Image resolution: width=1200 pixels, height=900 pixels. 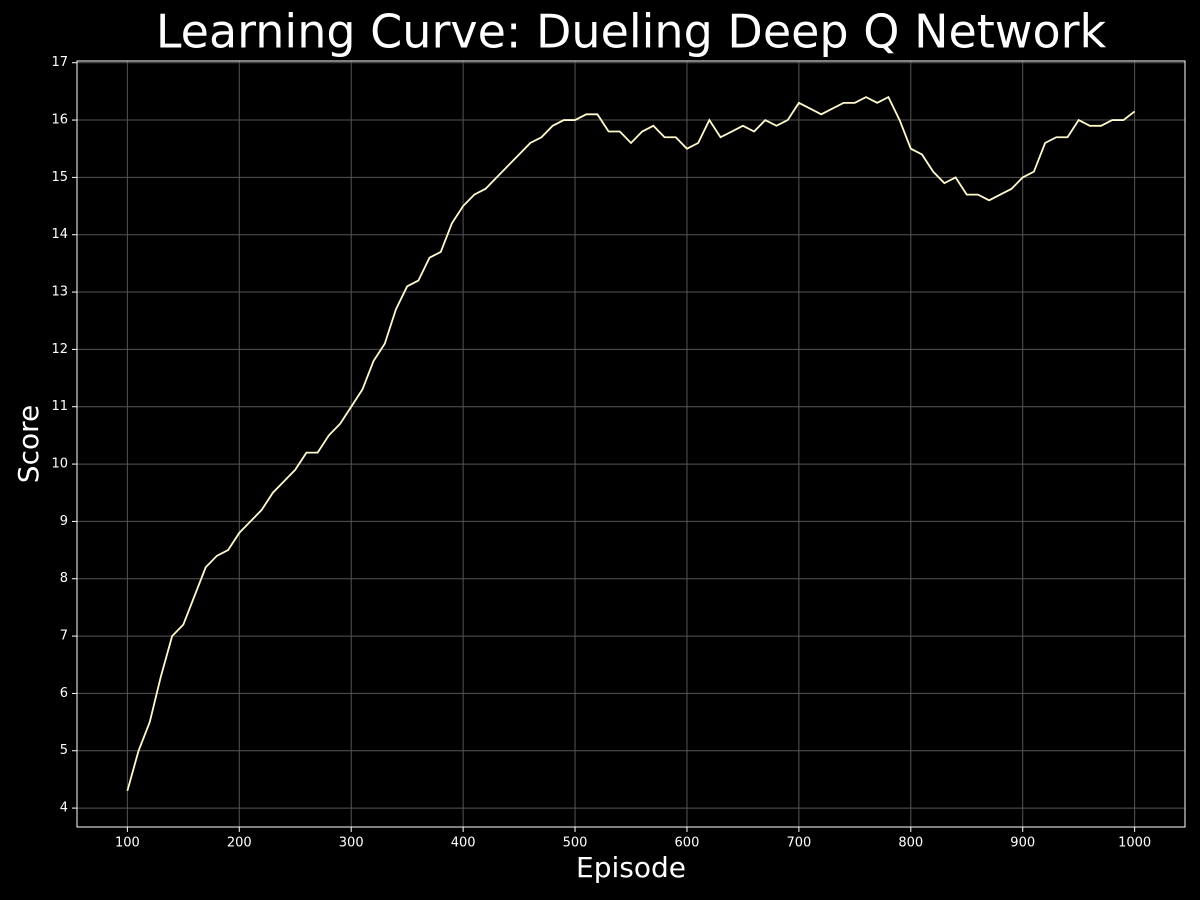 I want to click on y-tick-label: 5, so click(x=64, y=750).